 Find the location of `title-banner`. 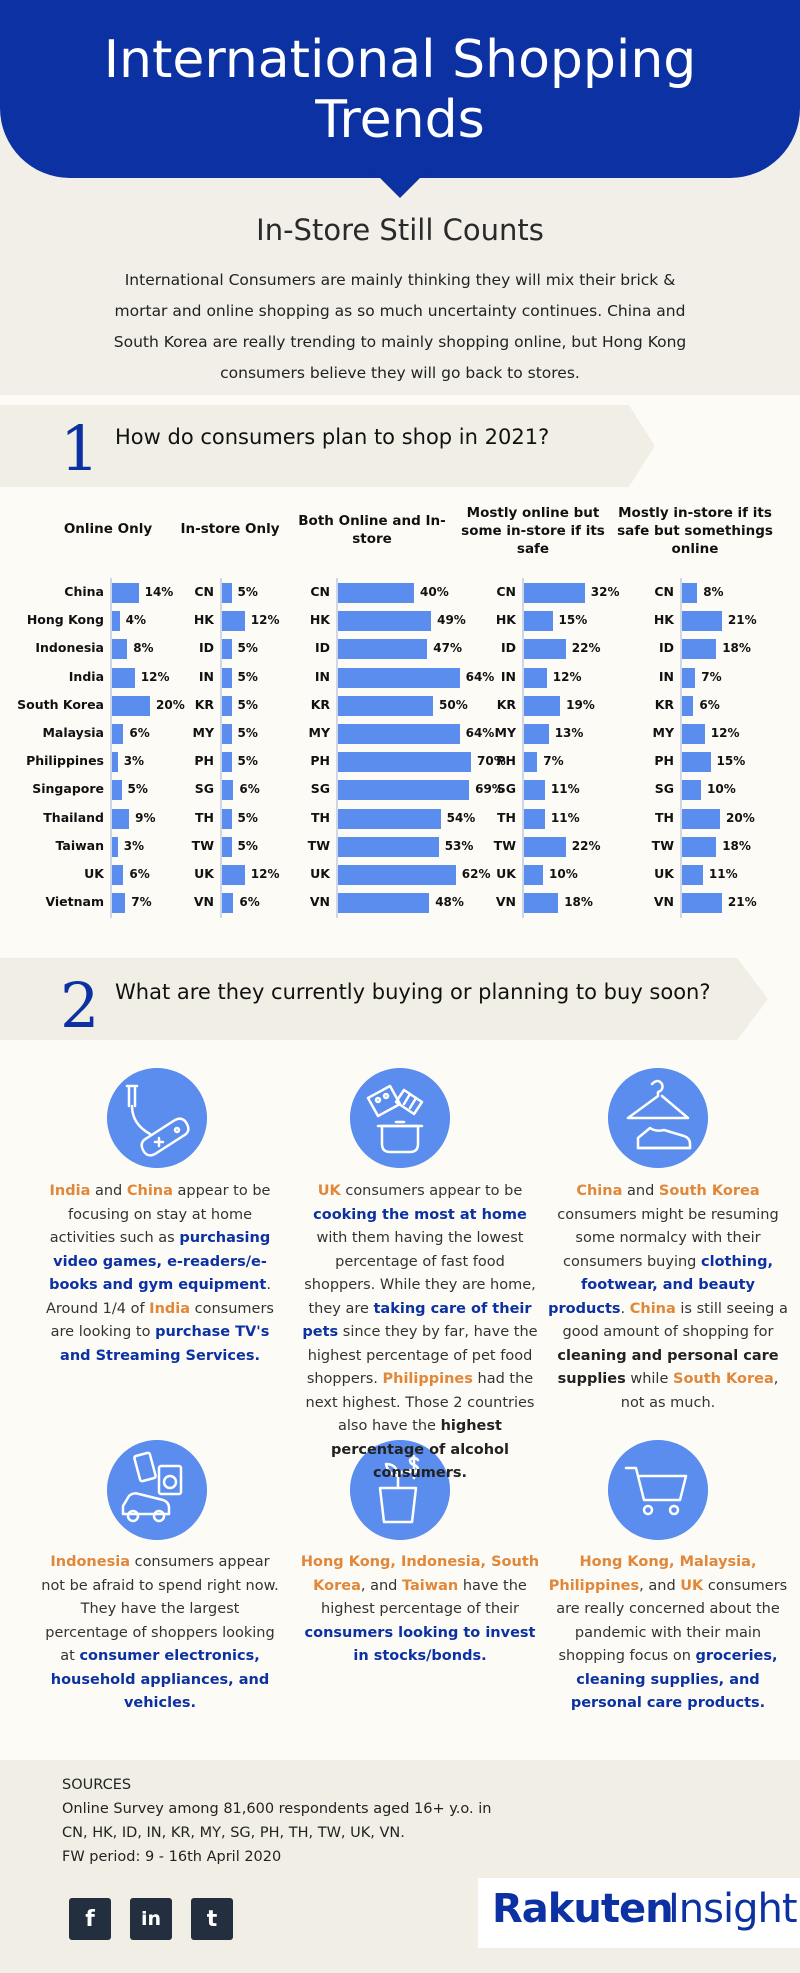

title-banner is located at coordinates (400, 89).